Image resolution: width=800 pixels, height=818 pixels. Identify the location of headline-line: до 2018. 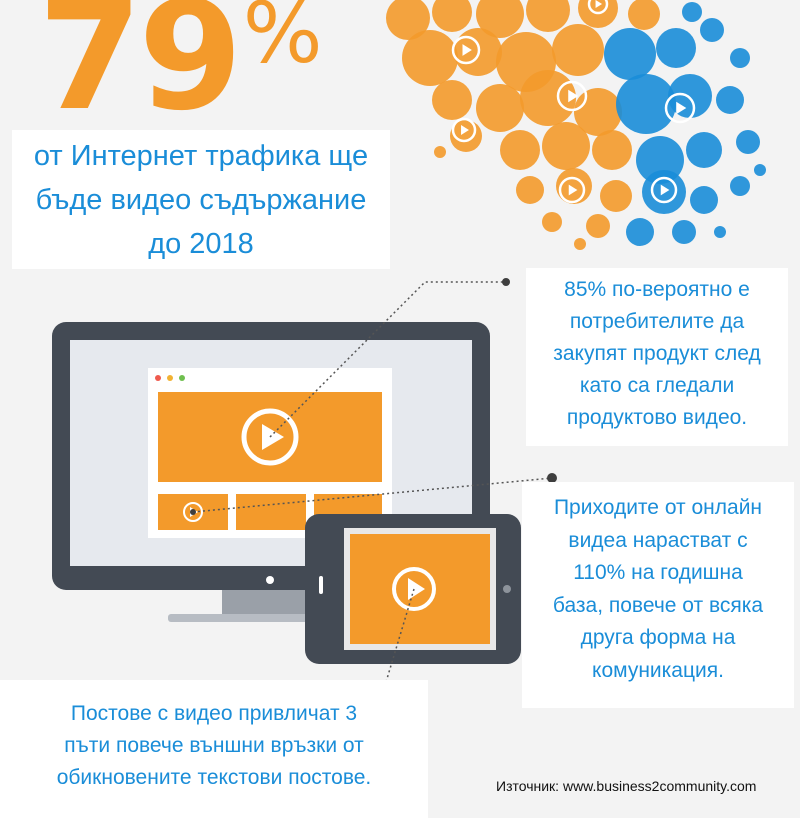
(201, 244).